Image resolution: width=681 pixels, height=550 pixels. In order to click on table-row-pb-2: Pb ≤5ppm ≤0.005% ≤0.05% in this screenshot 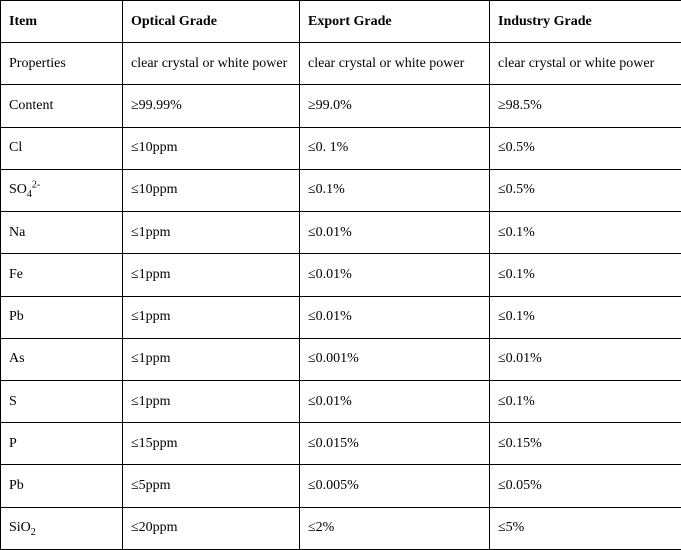, I will do `click(340, 486)`.